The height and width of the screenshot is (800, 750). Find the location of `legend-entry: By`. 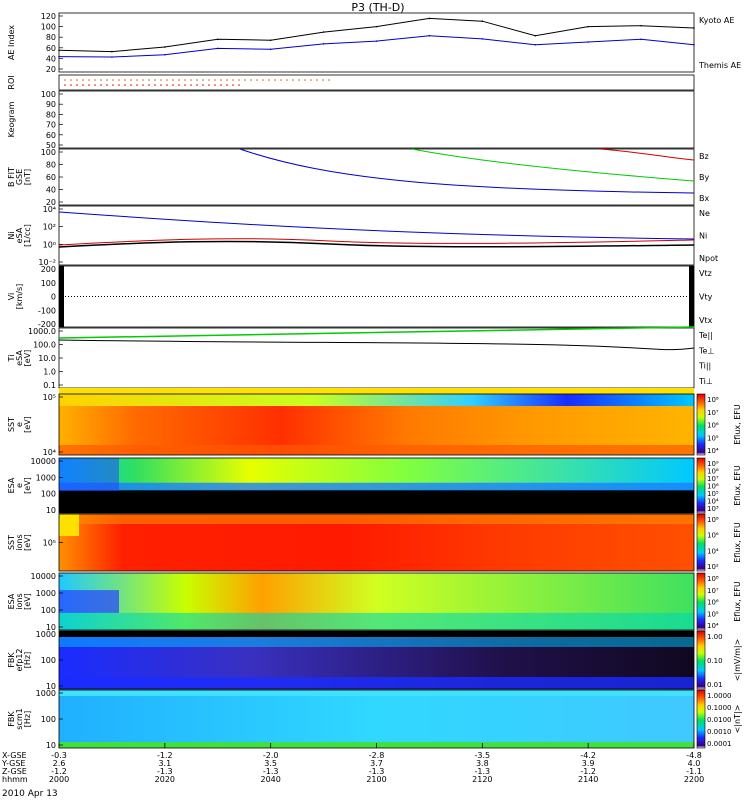

legend-entry: By is located at coordinates (704, 177).